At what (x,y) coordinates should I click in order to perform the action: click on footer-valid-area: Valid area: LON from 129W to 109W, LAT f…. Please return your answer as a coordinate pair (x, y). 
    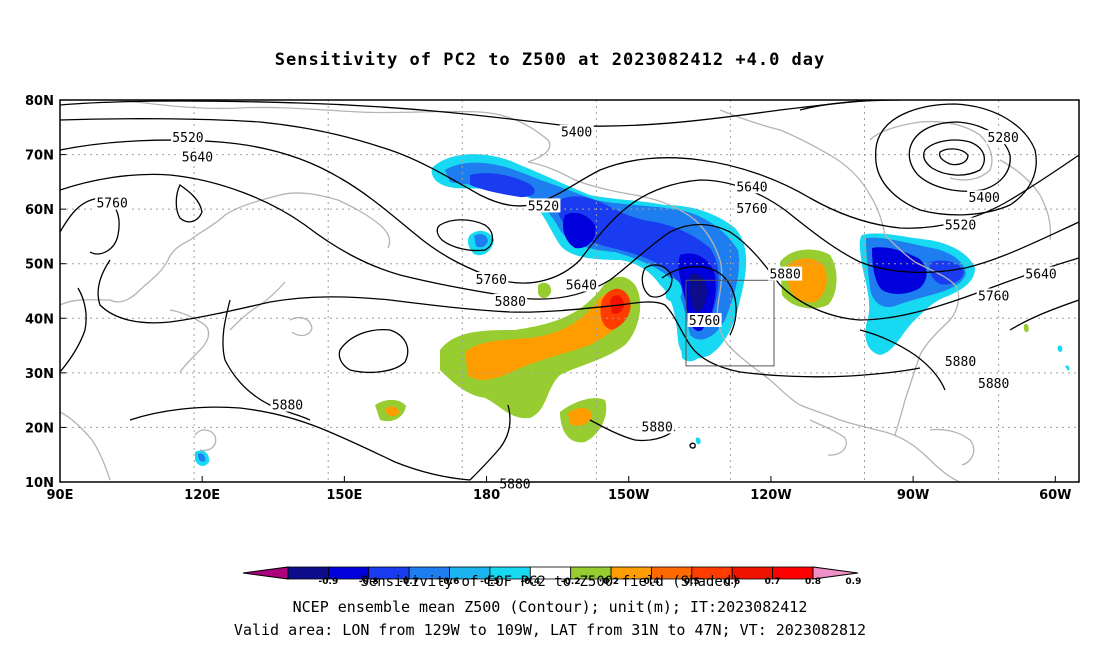
    Looking at the image, I should click on (550, 630).